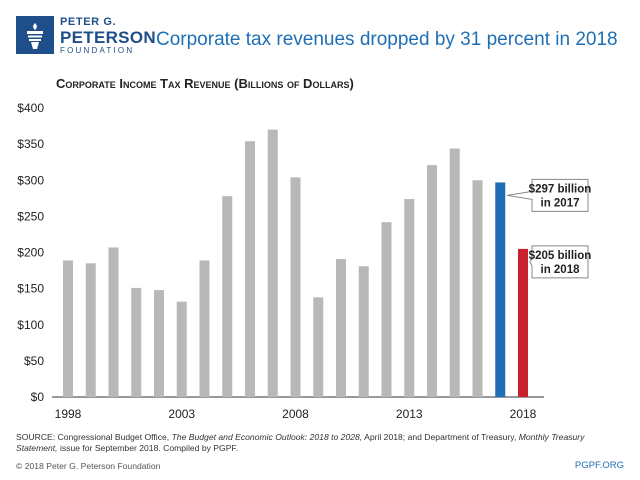 This screenshot has height=480, width=640. I want to click on bar-2006, so click(250, 269).